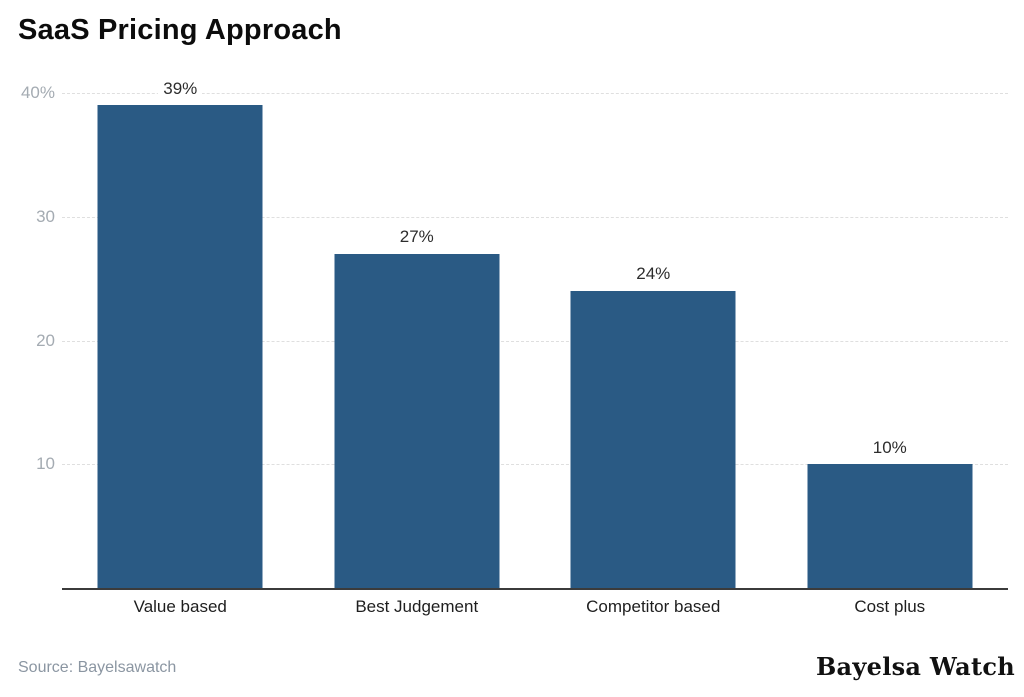 This screenshot has width=1024, height=697. Describe the element at coordinates (45, 216) in the screenshot. I see `y-tick-label: 30` at that location.